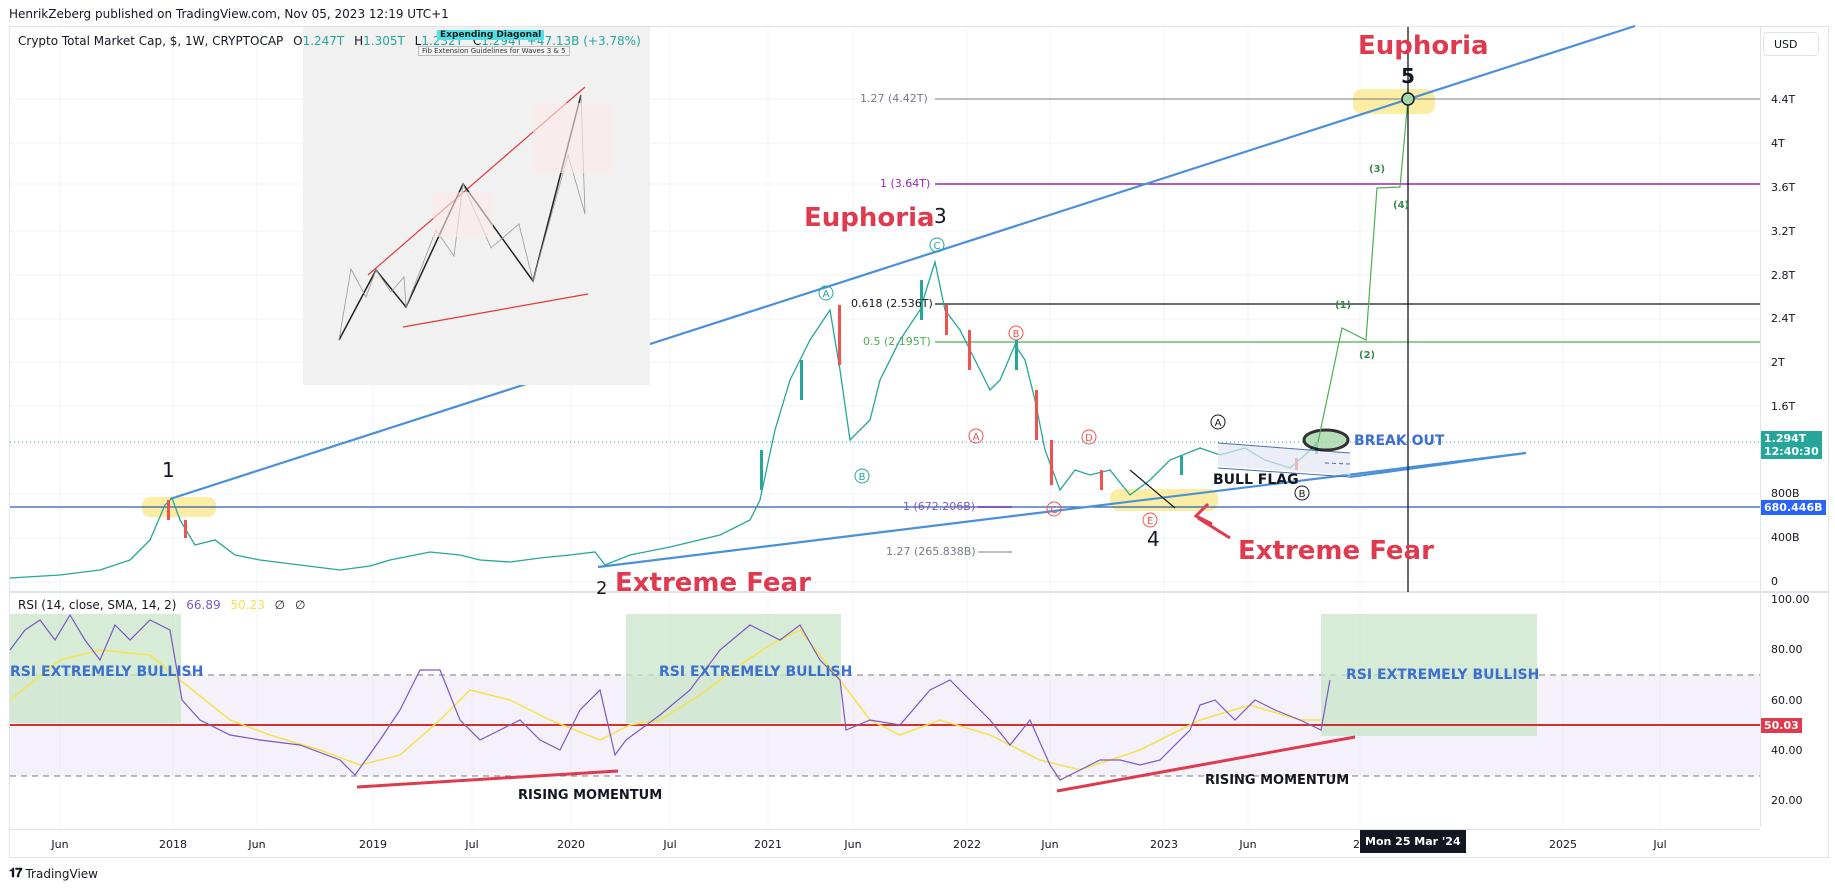 The height and width of the screenshot is (893, 1835). Describe the element at coordinates (1363, 270) in the screenshot. I see `projection-path` at that location.